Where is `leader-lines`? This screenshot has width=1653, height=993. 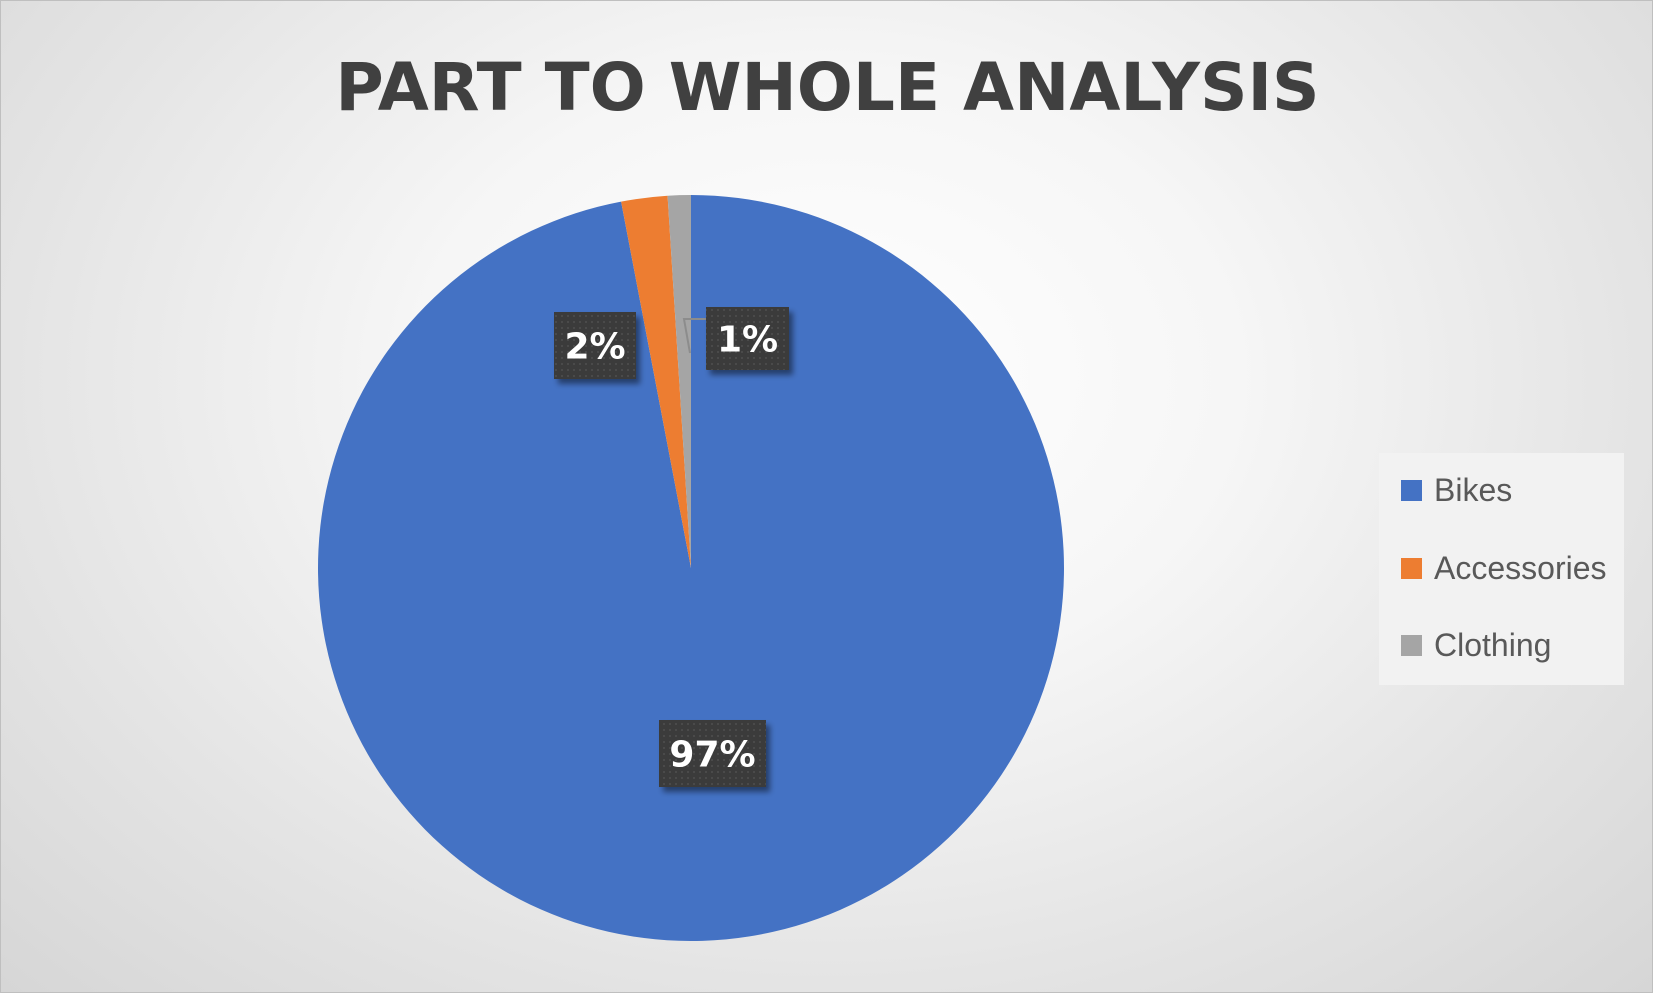
leader-lines is located at coordinates (694, 336).